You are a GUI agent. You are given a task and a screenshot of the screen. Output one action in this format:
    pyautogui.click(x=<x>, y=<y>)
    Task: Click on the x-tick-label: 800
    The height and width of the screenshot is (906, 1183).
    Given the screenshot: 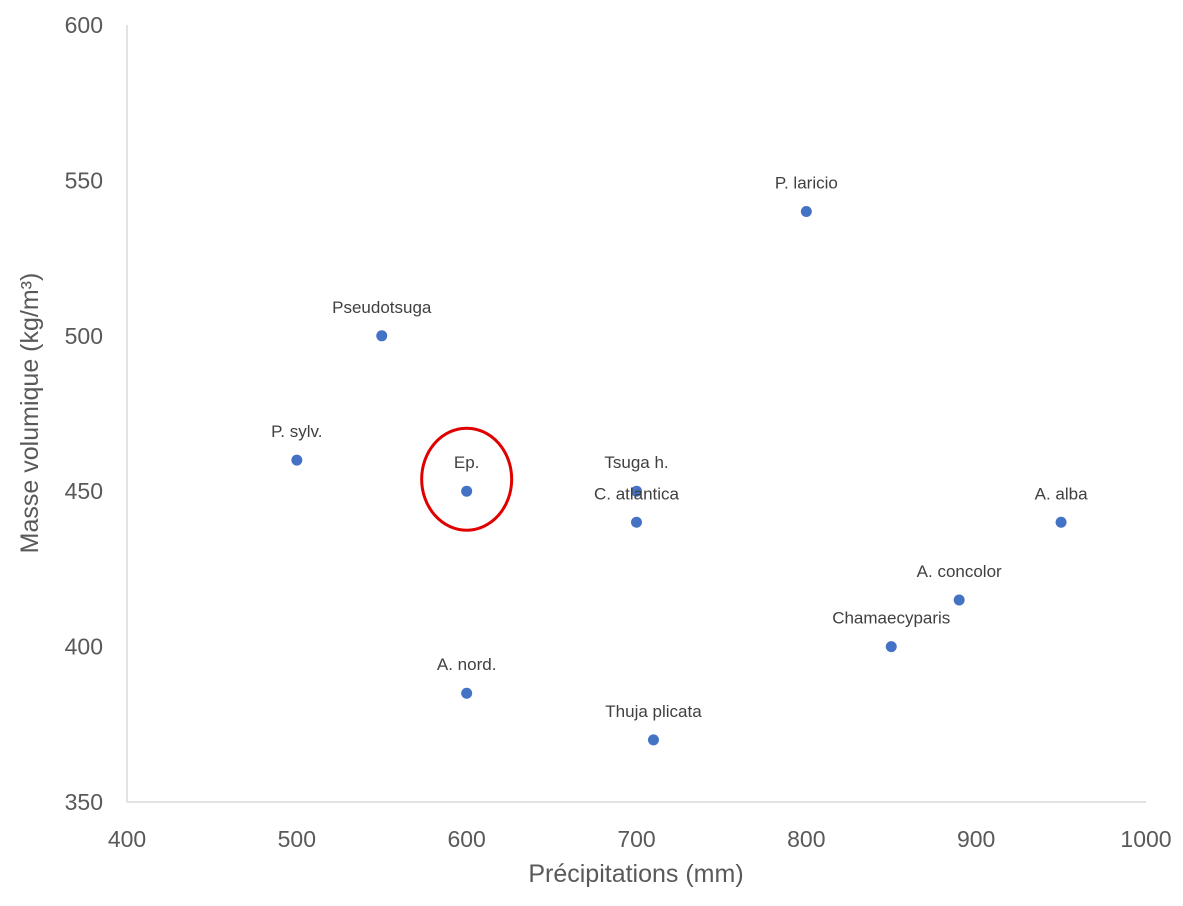 What is the action you would take?
    pyautogui.click(x=806, y=839)
    